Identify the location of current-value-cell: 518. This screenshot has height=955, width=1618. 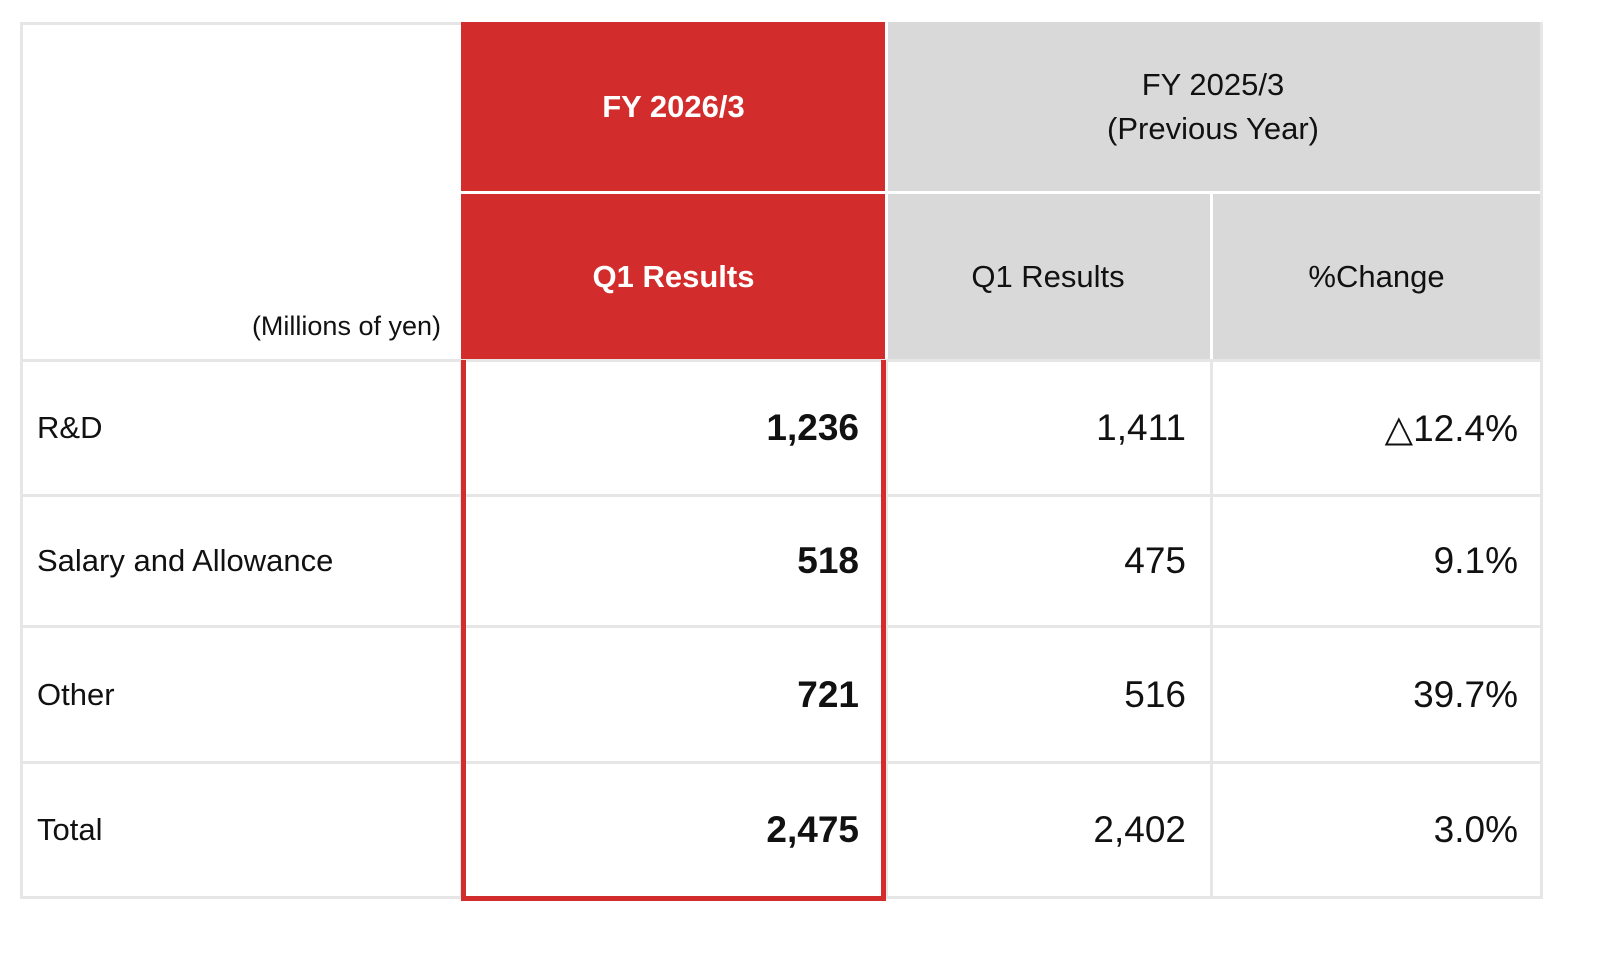
(674, 561).